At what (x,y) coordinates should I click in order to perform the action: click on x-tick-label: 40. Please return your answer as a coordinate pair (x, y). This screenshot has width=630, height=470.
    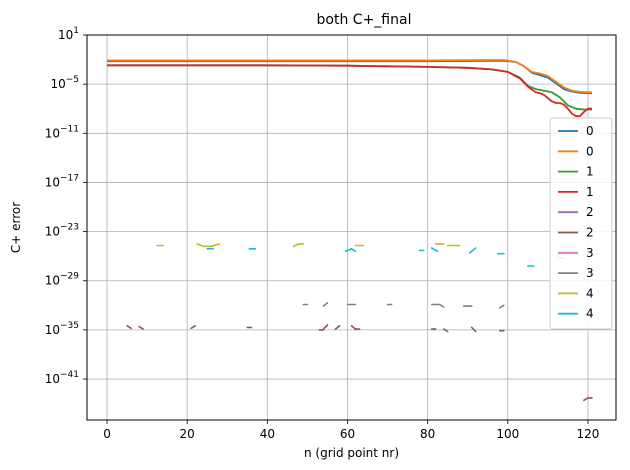
    Looking at the image, I should click on (267, 434).